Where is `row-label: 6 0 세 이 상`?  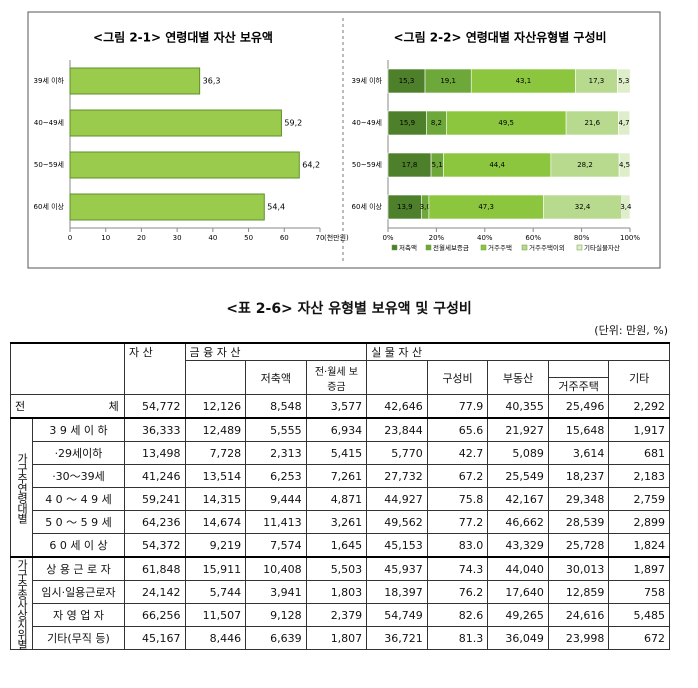 row-label: 6 0 세 이 상 is located at coordinates (78, 545).